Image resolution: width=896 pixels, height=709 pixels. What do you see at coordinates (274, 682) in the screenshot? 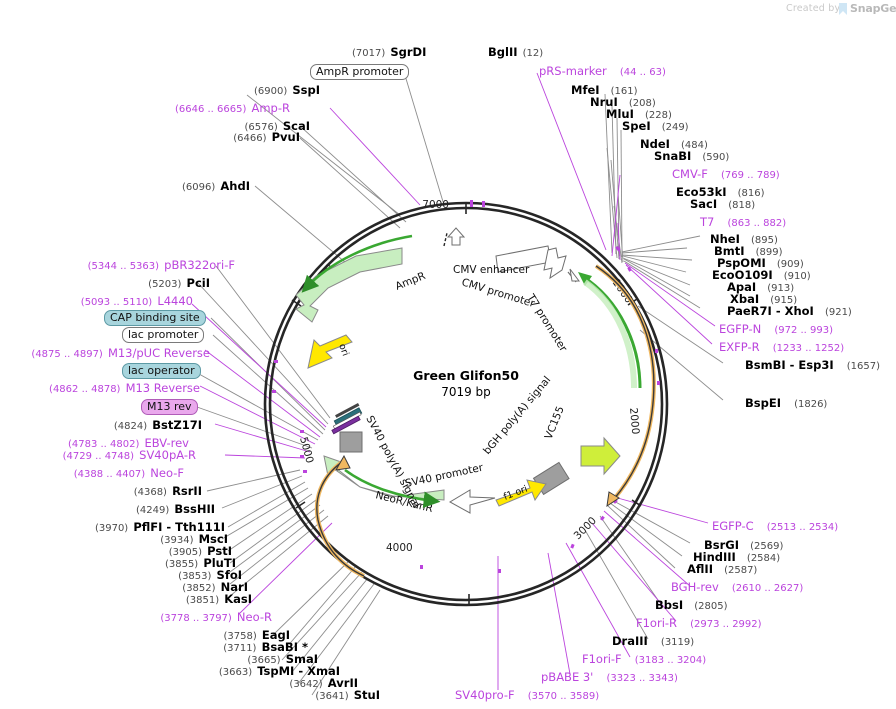
I see `label-avrii: (3642) AvrII` at bounding box center [274, 682].